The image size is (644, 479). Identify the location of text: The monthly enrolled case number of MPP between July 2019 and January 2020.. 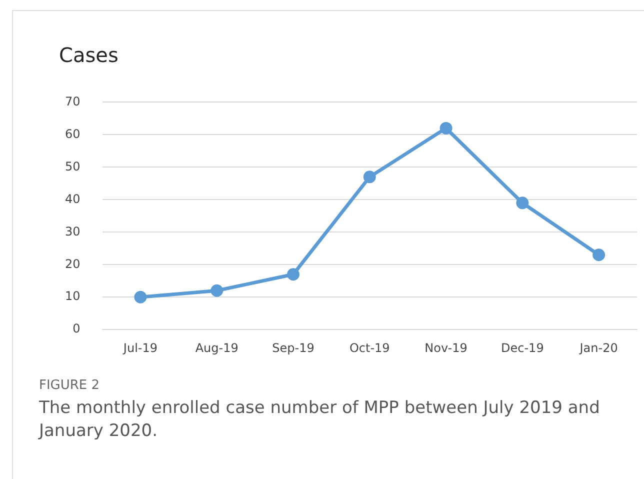
(320, 420).